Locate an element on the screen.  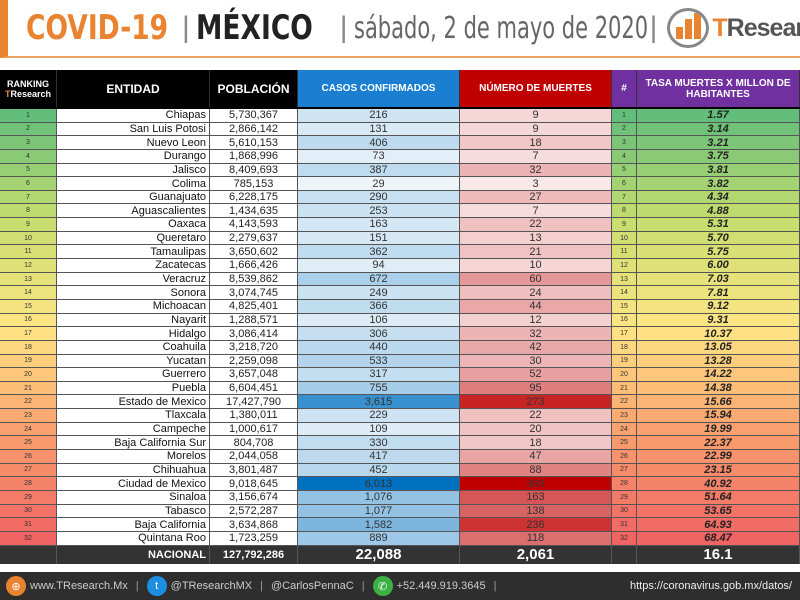
casos-cell: 216 is located at coordinates (379, 115).